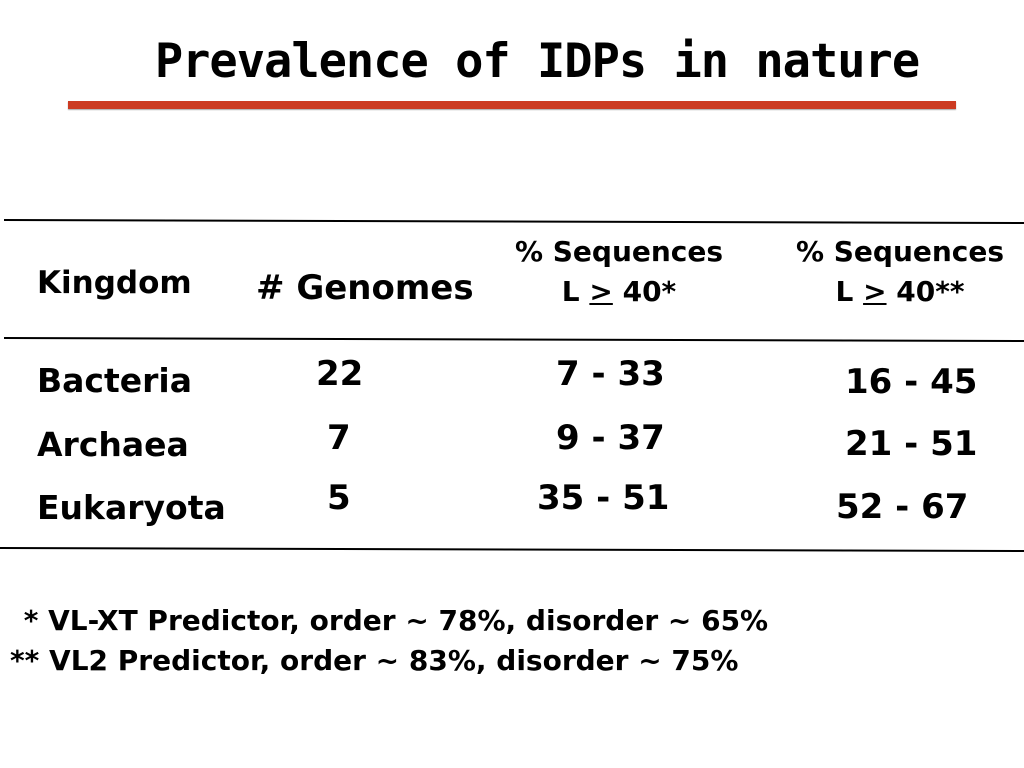 The width and height of the screenshot is (1024, 768). I want to click on header-sequences-vl2-line1: % Sequences, so click(900, 251).